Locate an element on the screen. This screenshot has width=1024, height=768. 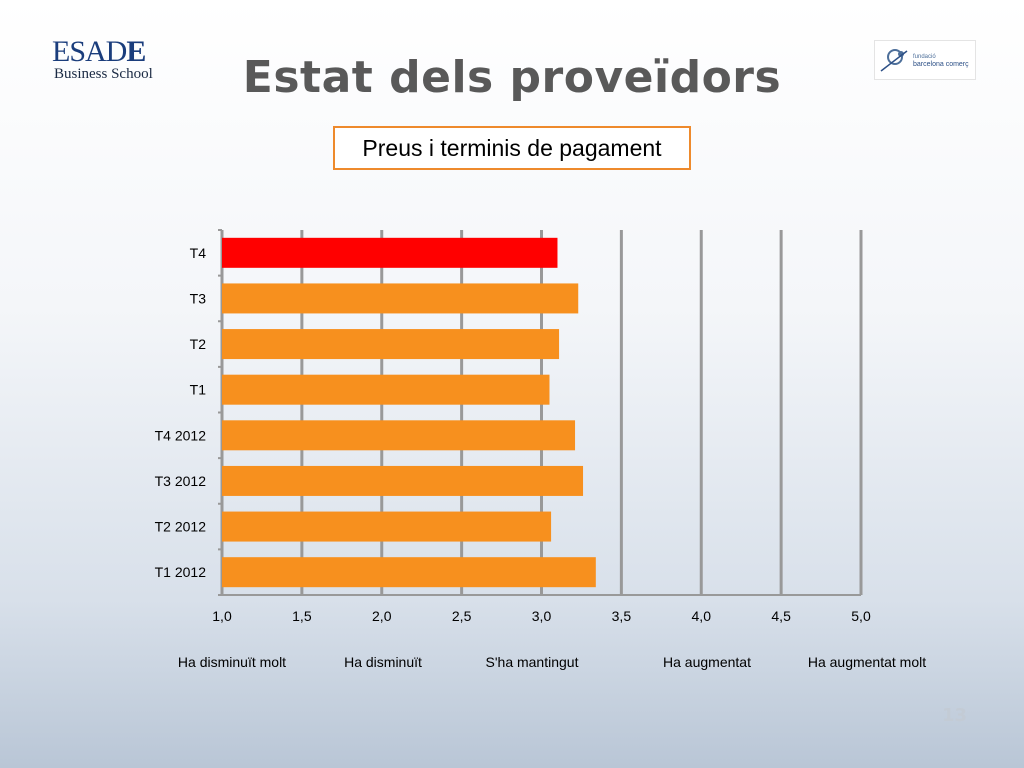
x-tick-label: 4,5 is located at coordinates (781, 616).